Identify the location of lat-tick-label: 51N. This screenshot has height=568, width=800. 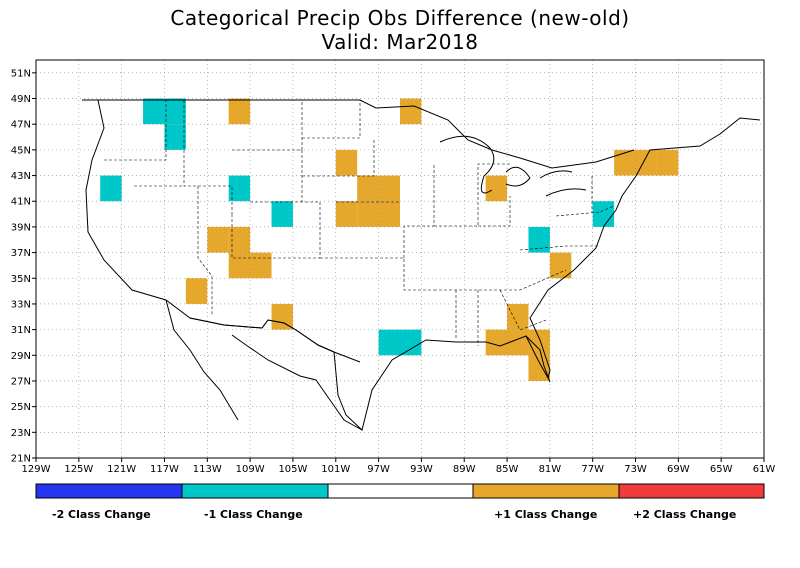
(21, 73).